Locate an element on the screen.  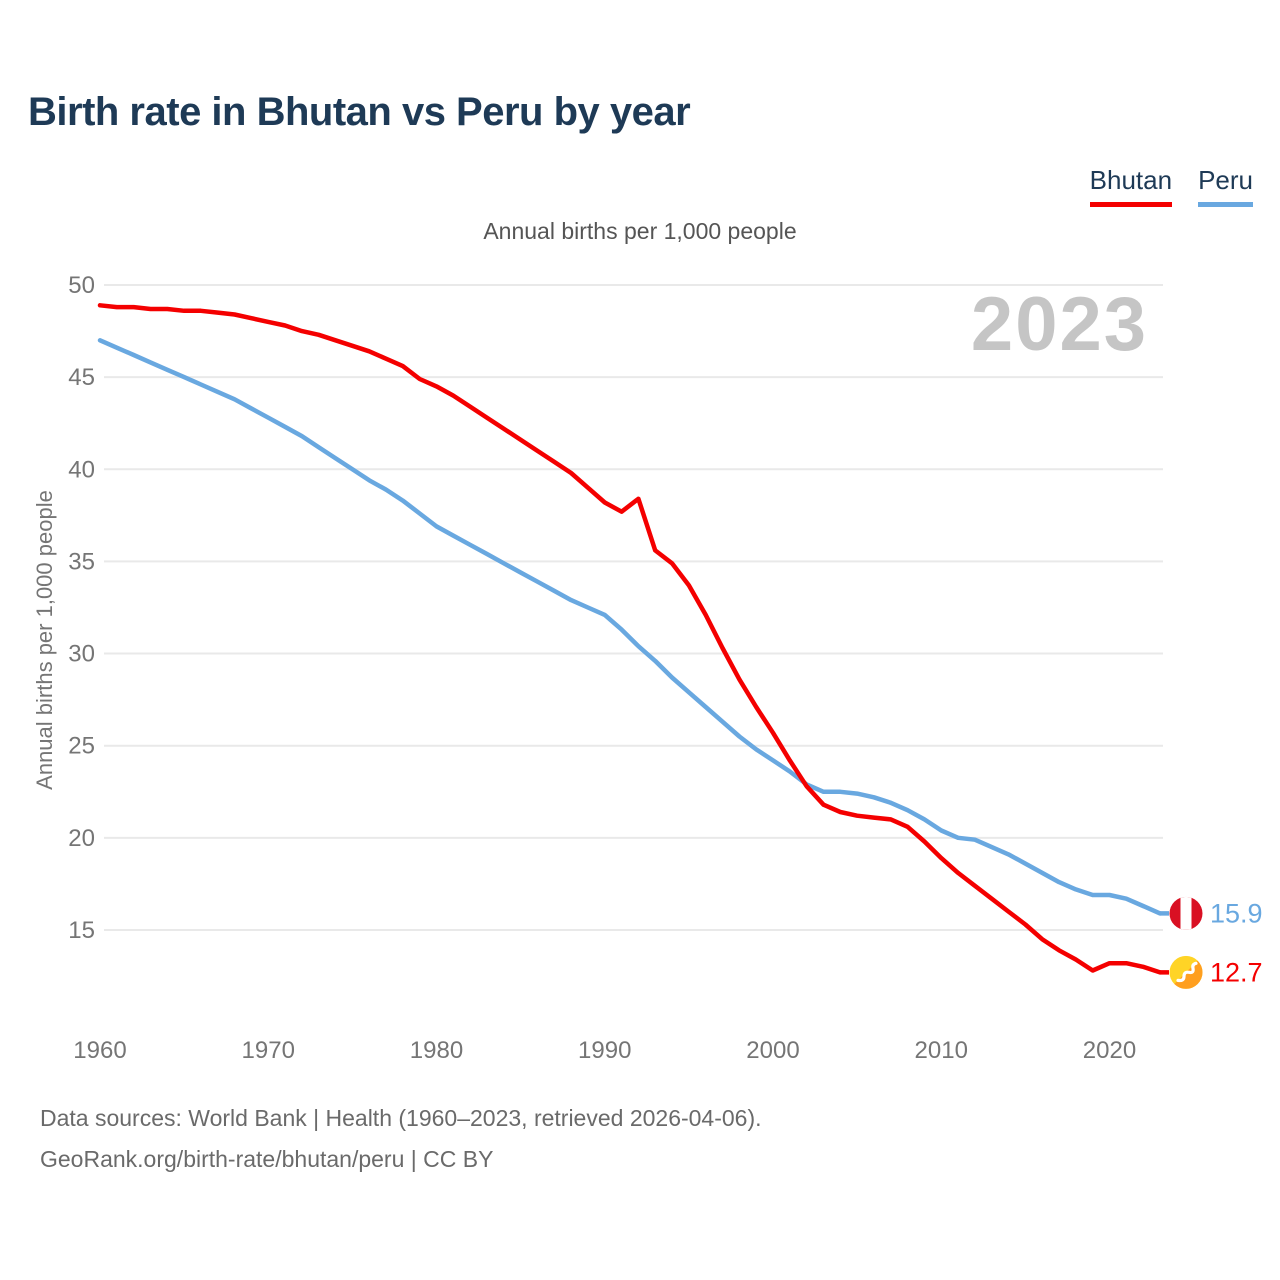
peru-flag-icon is located at coordinates (1186, 913).